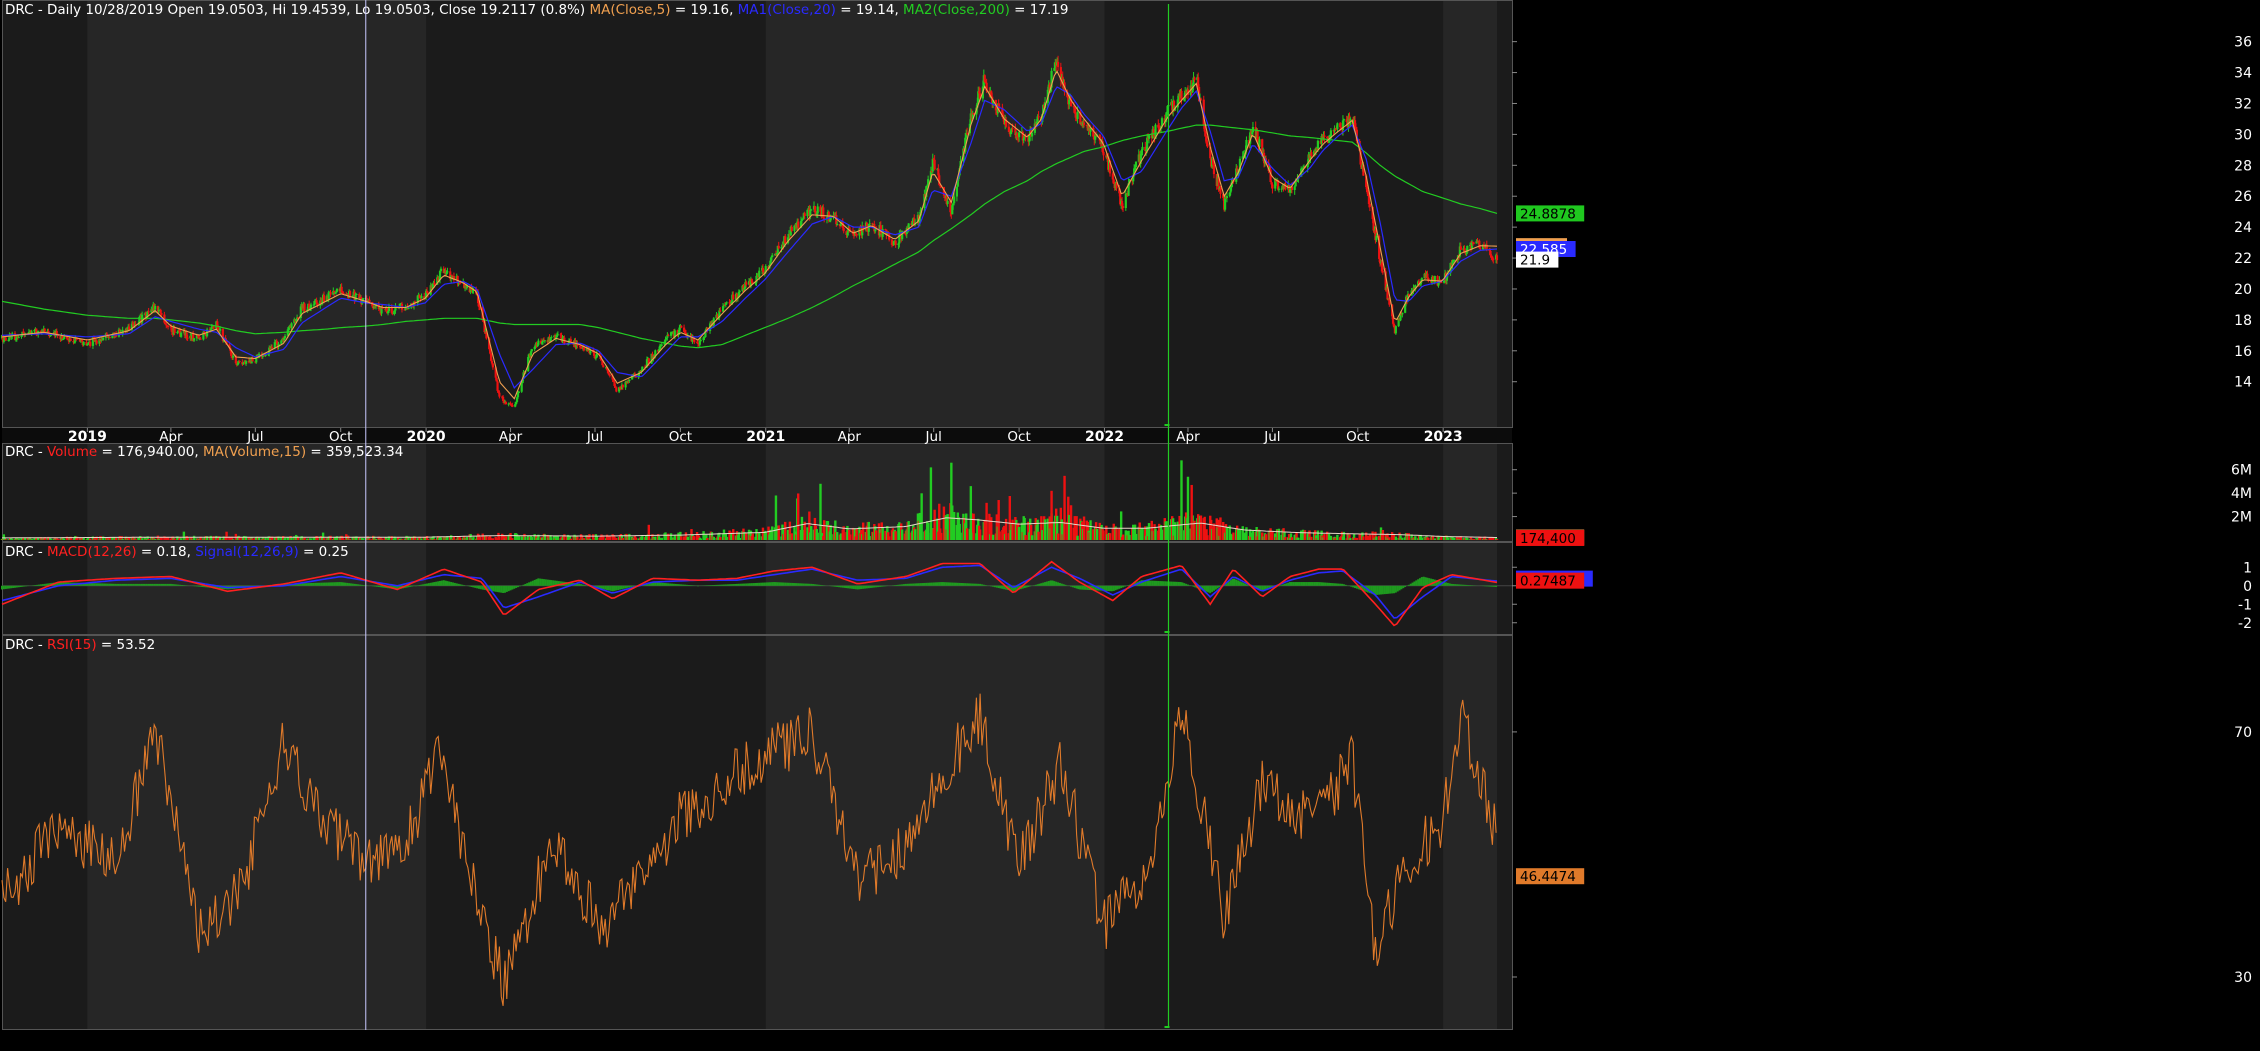 Image resolution: width=2260 pixels, height=1051 pixels. Describe the element at coordinates (2243, 104) in the screenshot. I see `price-y-tick-label-9: 32` at that location.